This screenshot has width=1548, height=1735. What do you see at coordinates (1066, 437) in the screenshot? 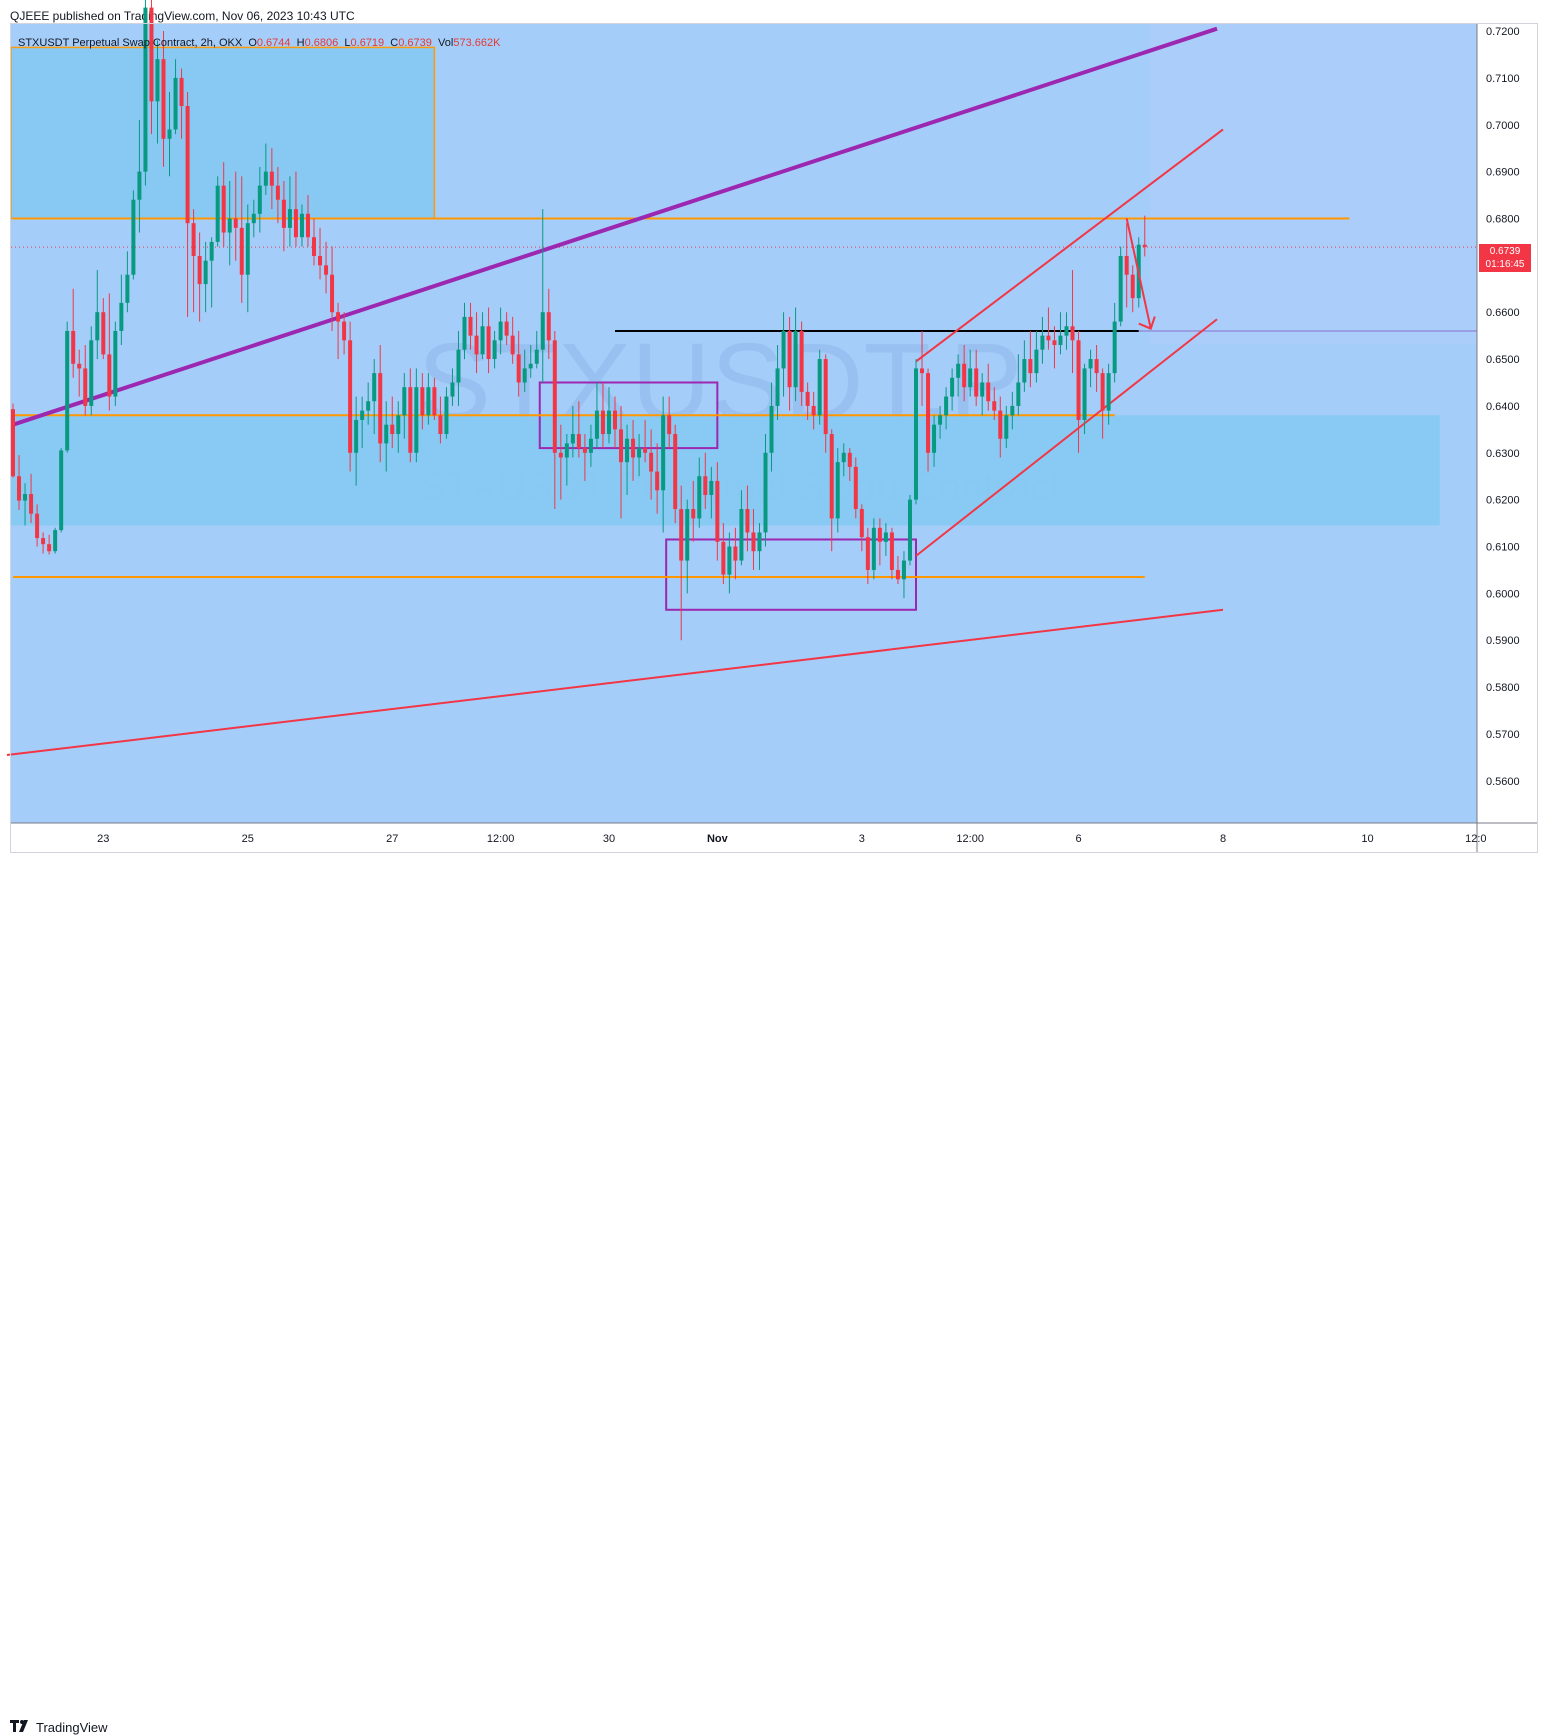
I see `channel-lower-line` at bounding box center [1066, 437].